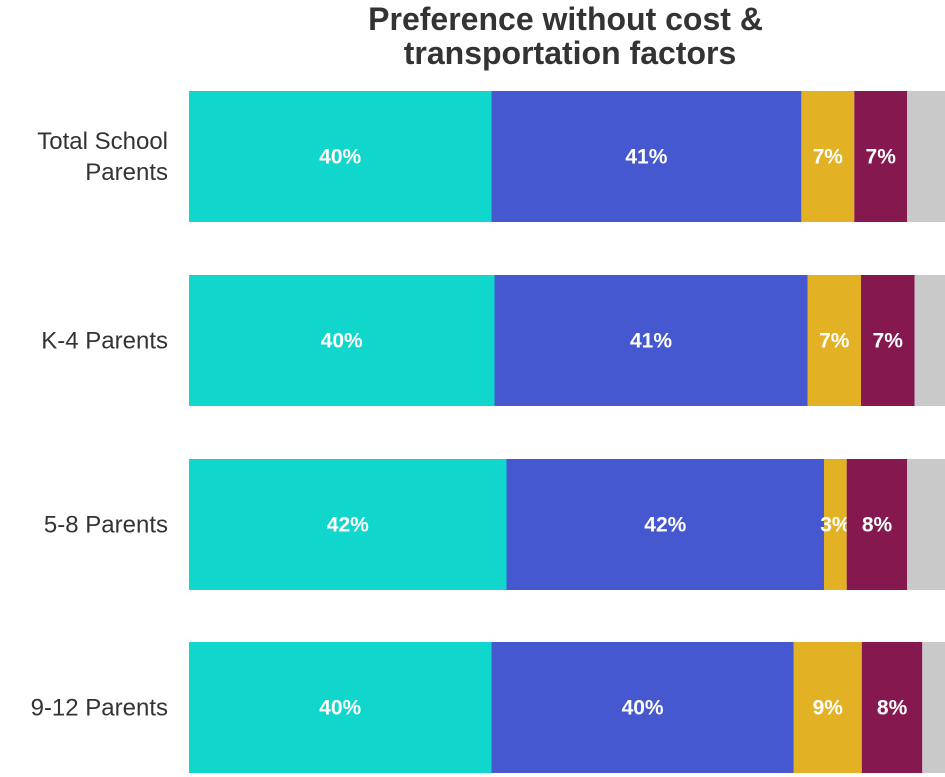 This screenshot has height=777, width=945. I want to click on data-label: 9%, so click(828, 708).